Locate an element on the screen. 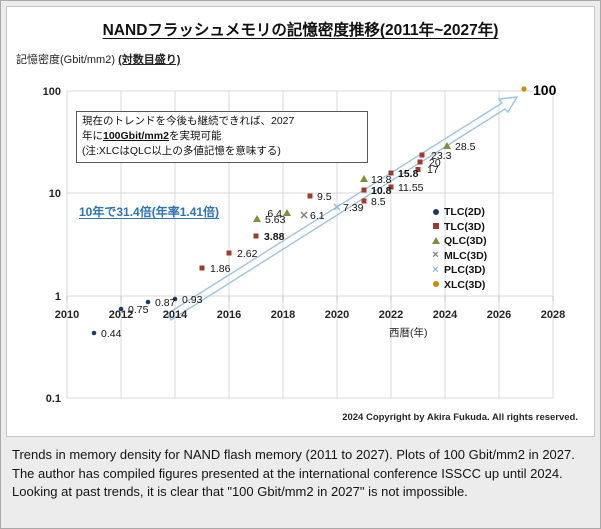 This screenshot has height=529, width=601. legend-item-label: XLC(3D) is located at coordinates (465, 284).